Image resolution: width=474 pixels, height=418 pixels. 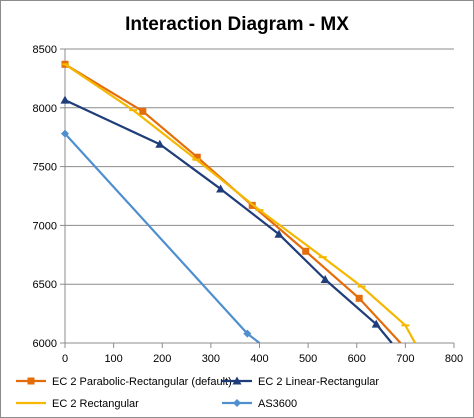 I want to click on y-tick-label: 7000, so click(x=45, y=226).